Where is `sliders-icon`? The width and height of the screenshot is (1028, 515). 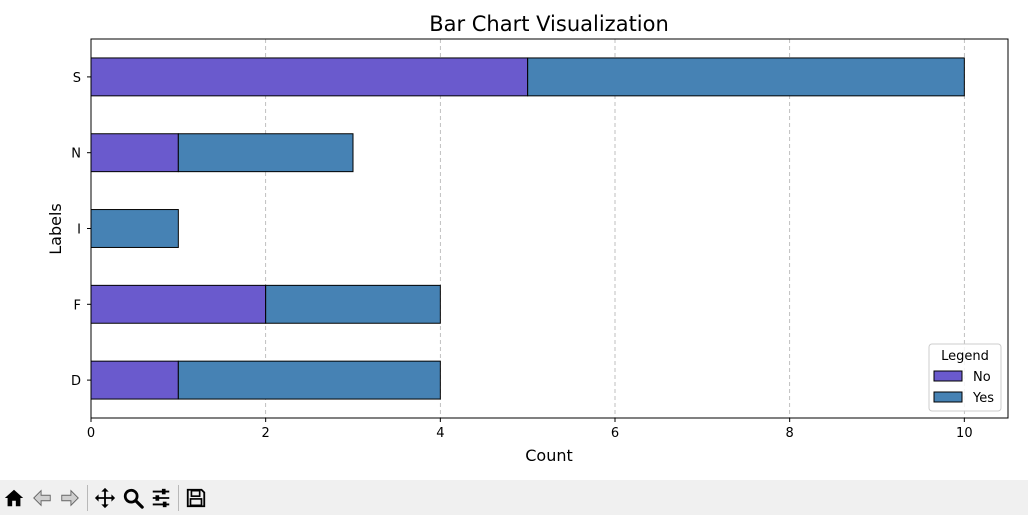 sliders-icon is located at coordinates (161, 497).